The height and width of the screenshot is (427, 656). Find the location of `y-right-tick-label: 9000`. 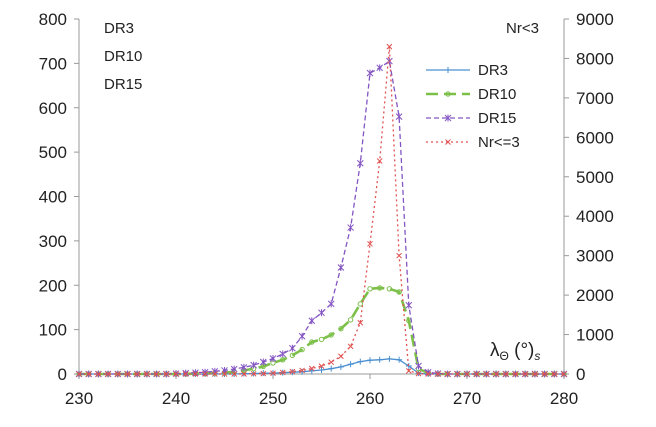

y-right-tick-label: 9000 is located at coordinates (595, 19).